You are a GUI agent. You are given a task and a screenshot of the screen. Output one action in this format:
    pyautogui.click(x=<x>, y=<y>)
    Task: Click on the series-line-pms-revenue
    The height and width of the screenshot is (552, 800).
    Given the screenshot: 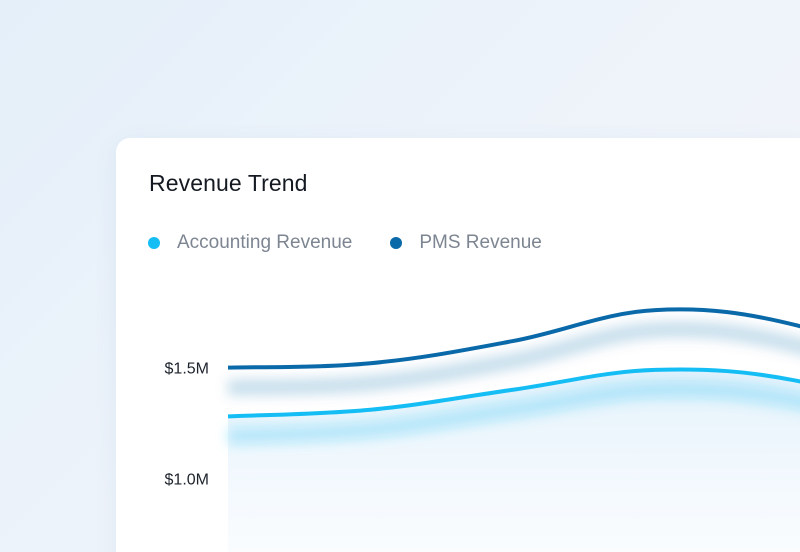 What is the action you would take?
    pyautogui.click(x=513, y=344)
    